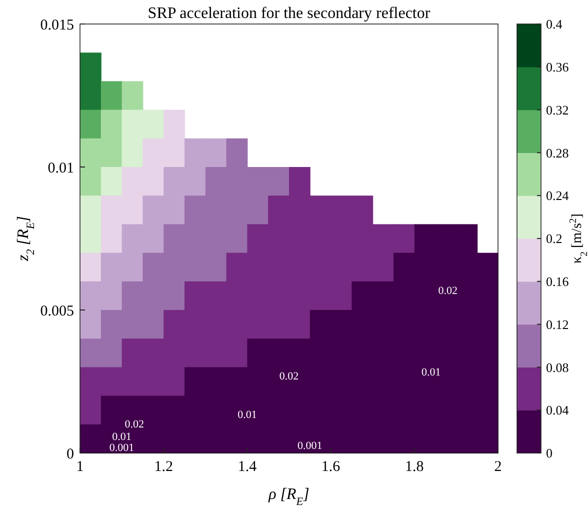 The image size is (588, 512). Describe the element at coordinates (549, 453) in the screenshot. I see `color-bar-label: 0` at that location.